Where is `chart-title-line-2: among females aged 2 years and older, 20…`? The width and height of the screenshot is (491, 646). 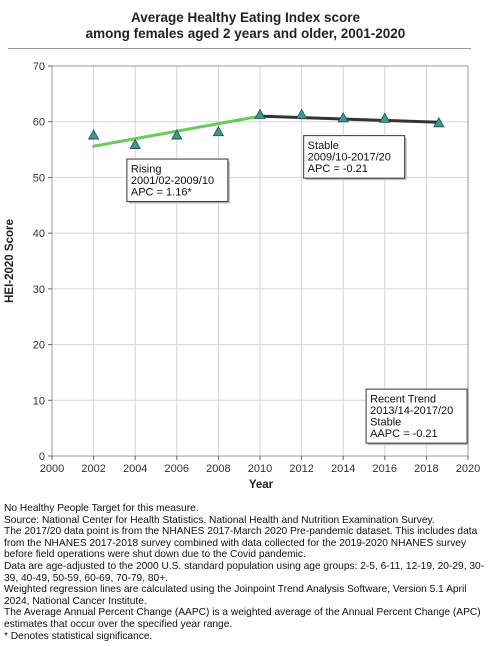 chart-title-line-2: among females aged 2 years and older, 20… is located at coordinates (245, 33).